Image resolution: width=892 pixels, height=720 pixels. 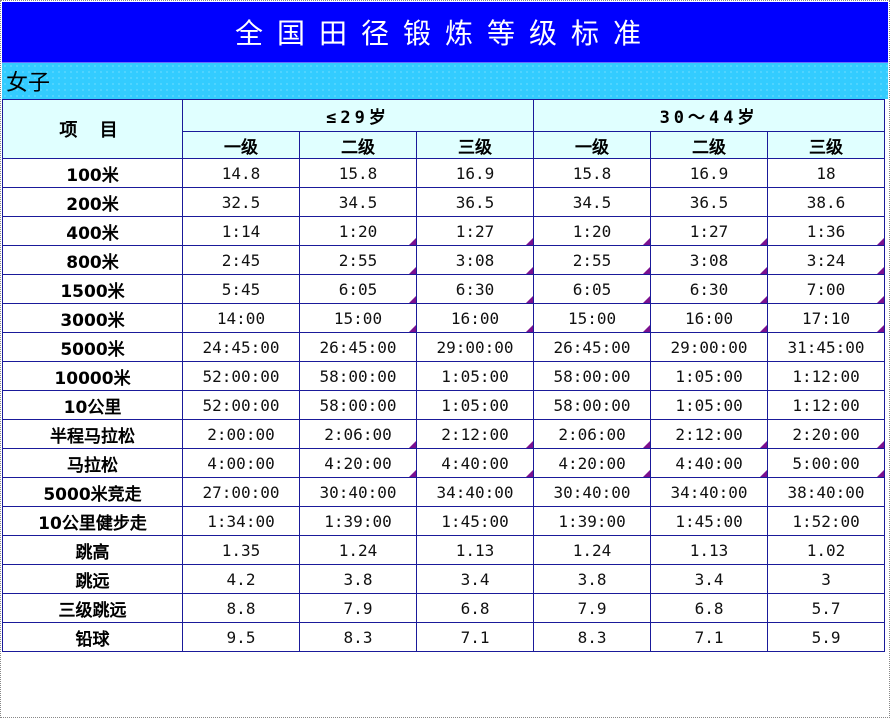 I want to click on value-cell: 7.1, so click(x=709, y=637).